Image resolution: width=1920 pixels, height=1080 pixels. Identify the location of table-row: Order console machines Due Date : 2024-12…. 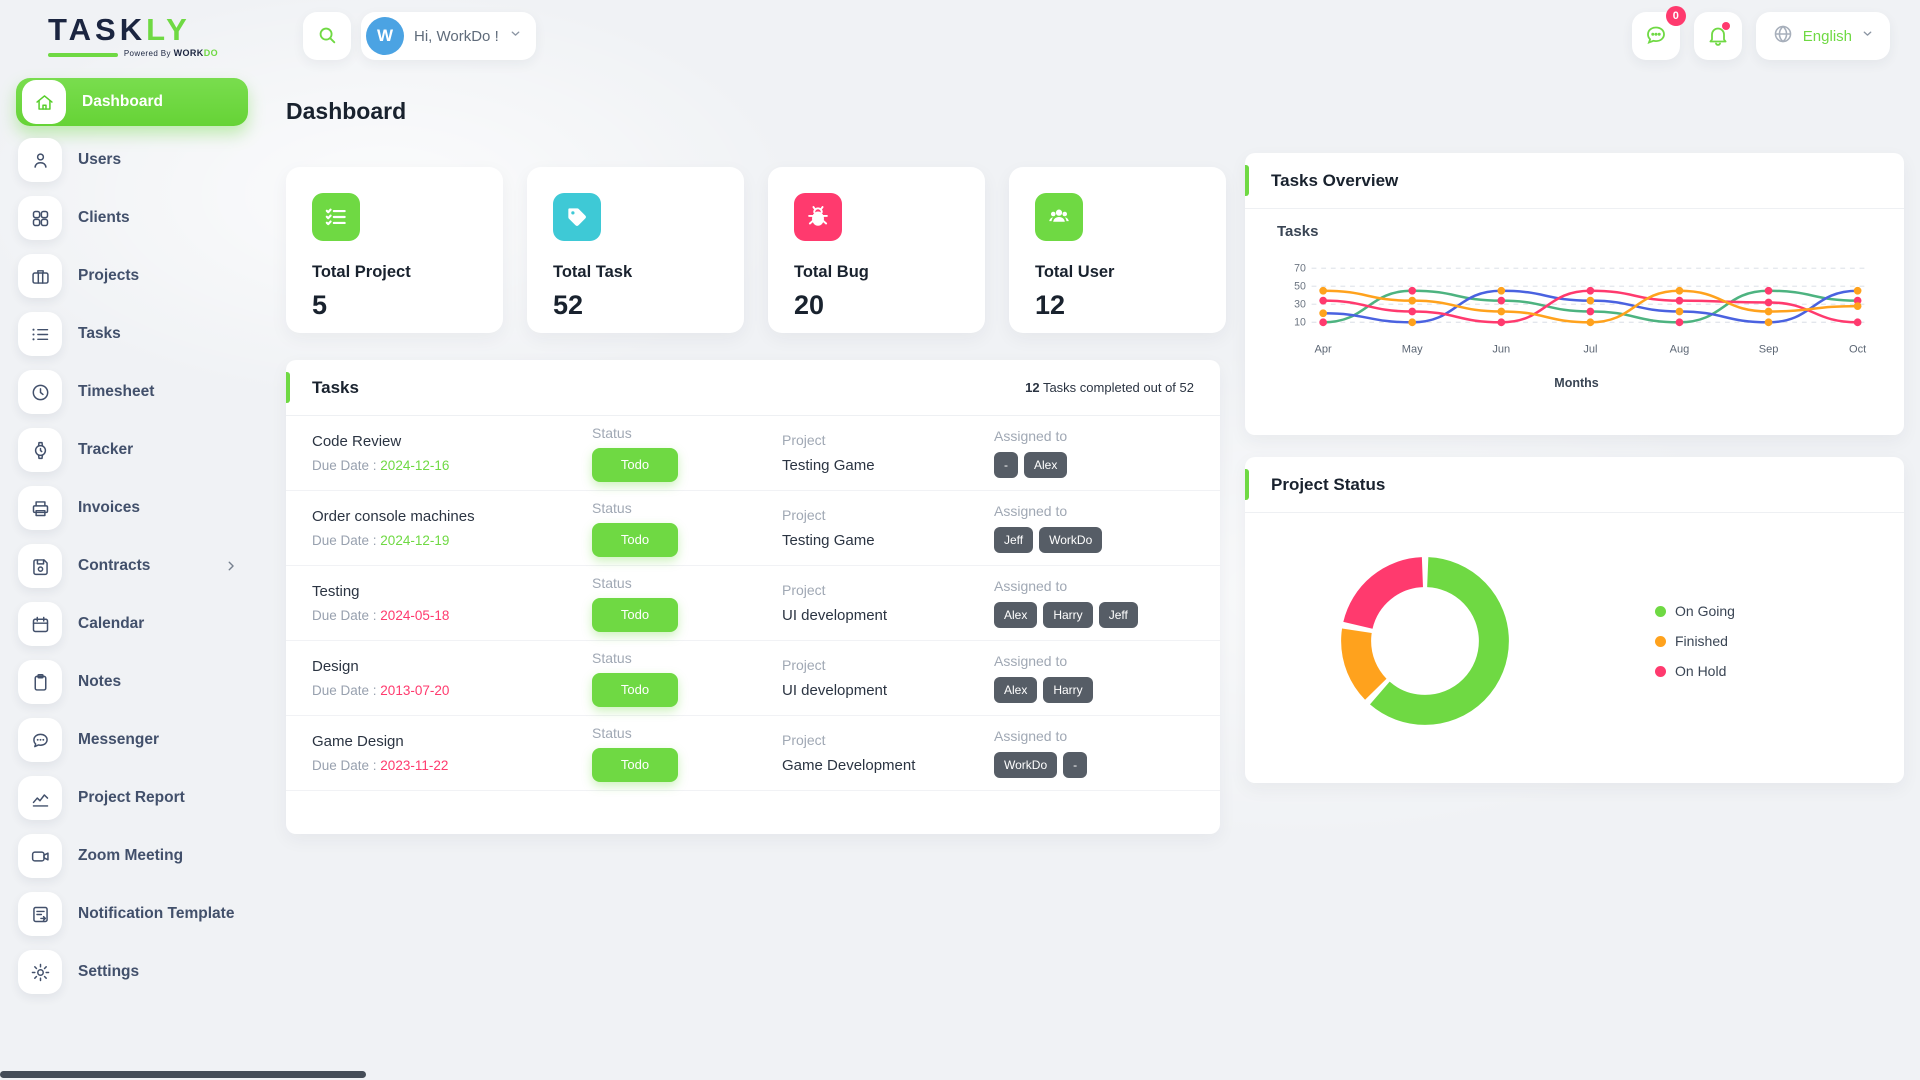
(753, 528).